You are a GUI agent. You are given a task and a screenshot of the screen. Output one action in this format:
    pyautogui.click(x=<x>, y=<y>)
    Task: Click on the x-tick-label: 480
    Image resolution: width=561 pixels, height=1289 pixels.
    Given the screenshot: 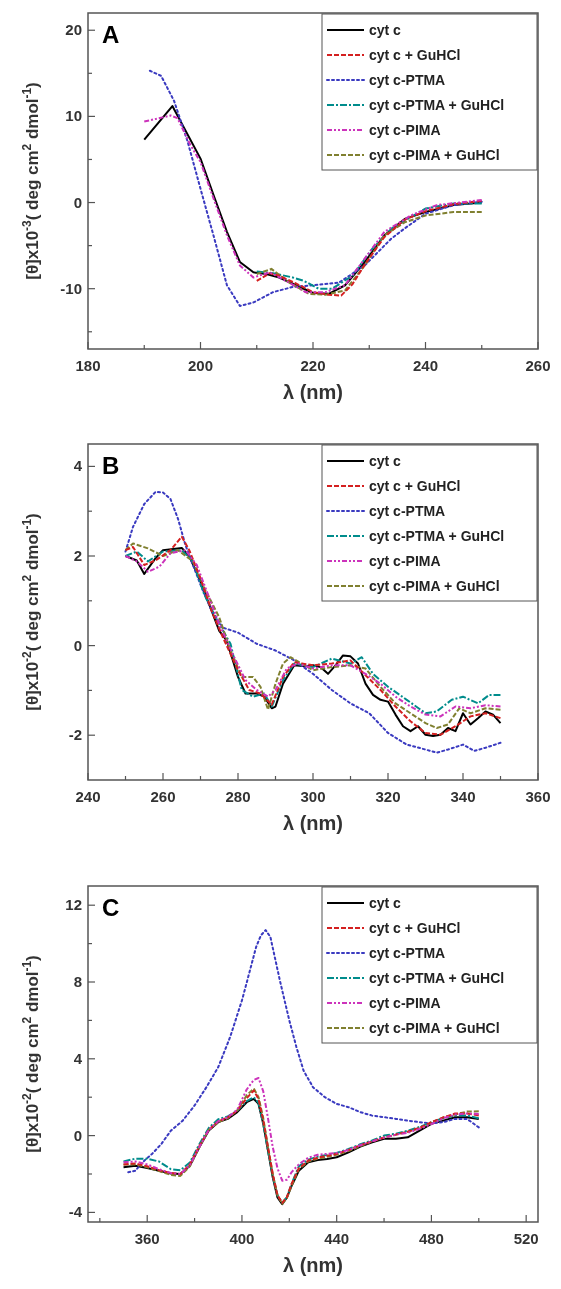 What is the action you would take?
    pyautogui.click(x=431, y=1238)
    